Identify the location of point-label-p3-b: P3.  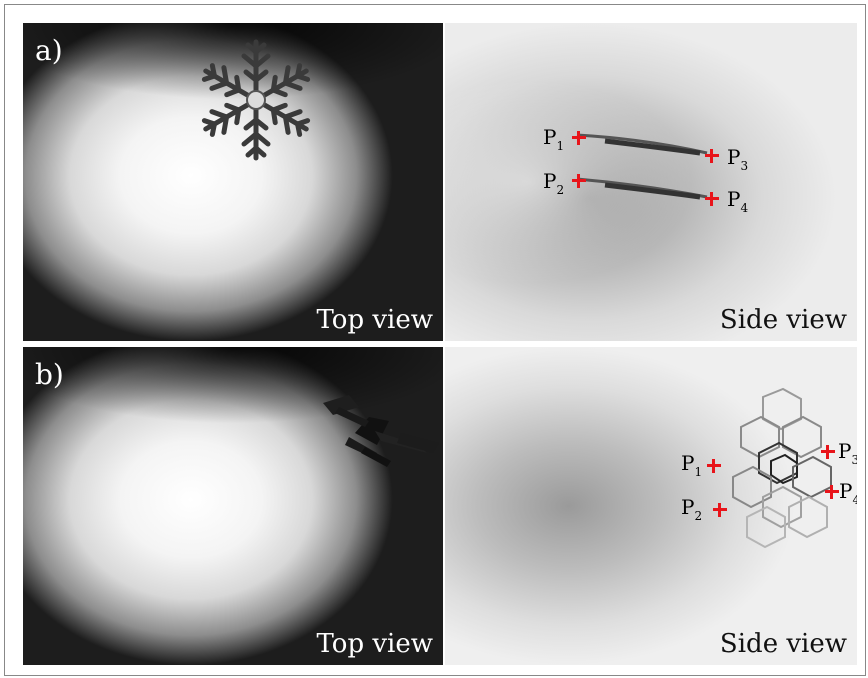
(847, 453).